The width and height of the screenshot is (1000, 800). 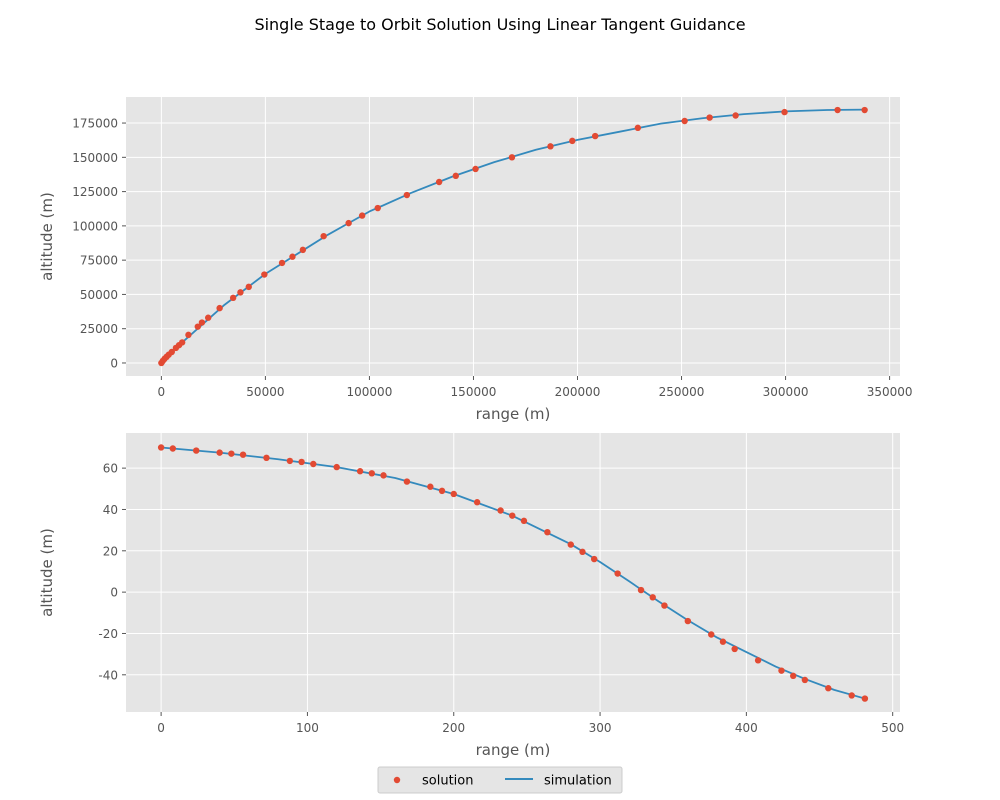 I want to click on top-x-tick-label: 200000, so click(x=578, y=392).